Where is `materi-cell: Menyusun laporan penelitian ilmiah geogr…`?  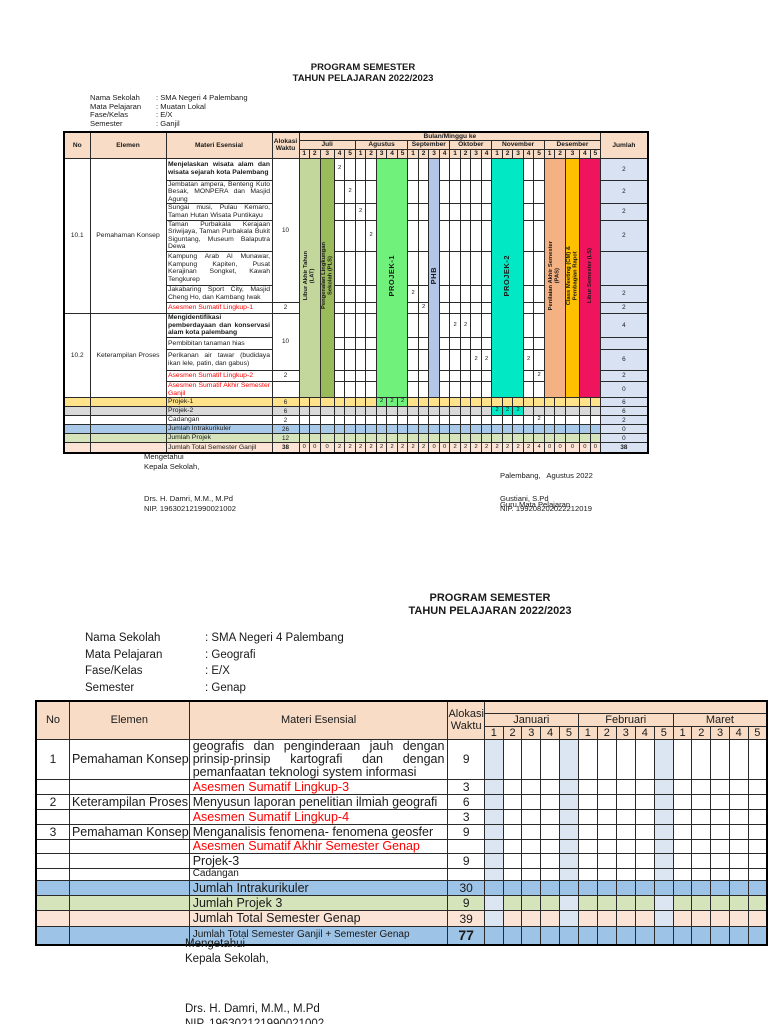
materi-cell: Menyusun laporan penelitian ilmiah geogr… is located at coordinates (318, 802).